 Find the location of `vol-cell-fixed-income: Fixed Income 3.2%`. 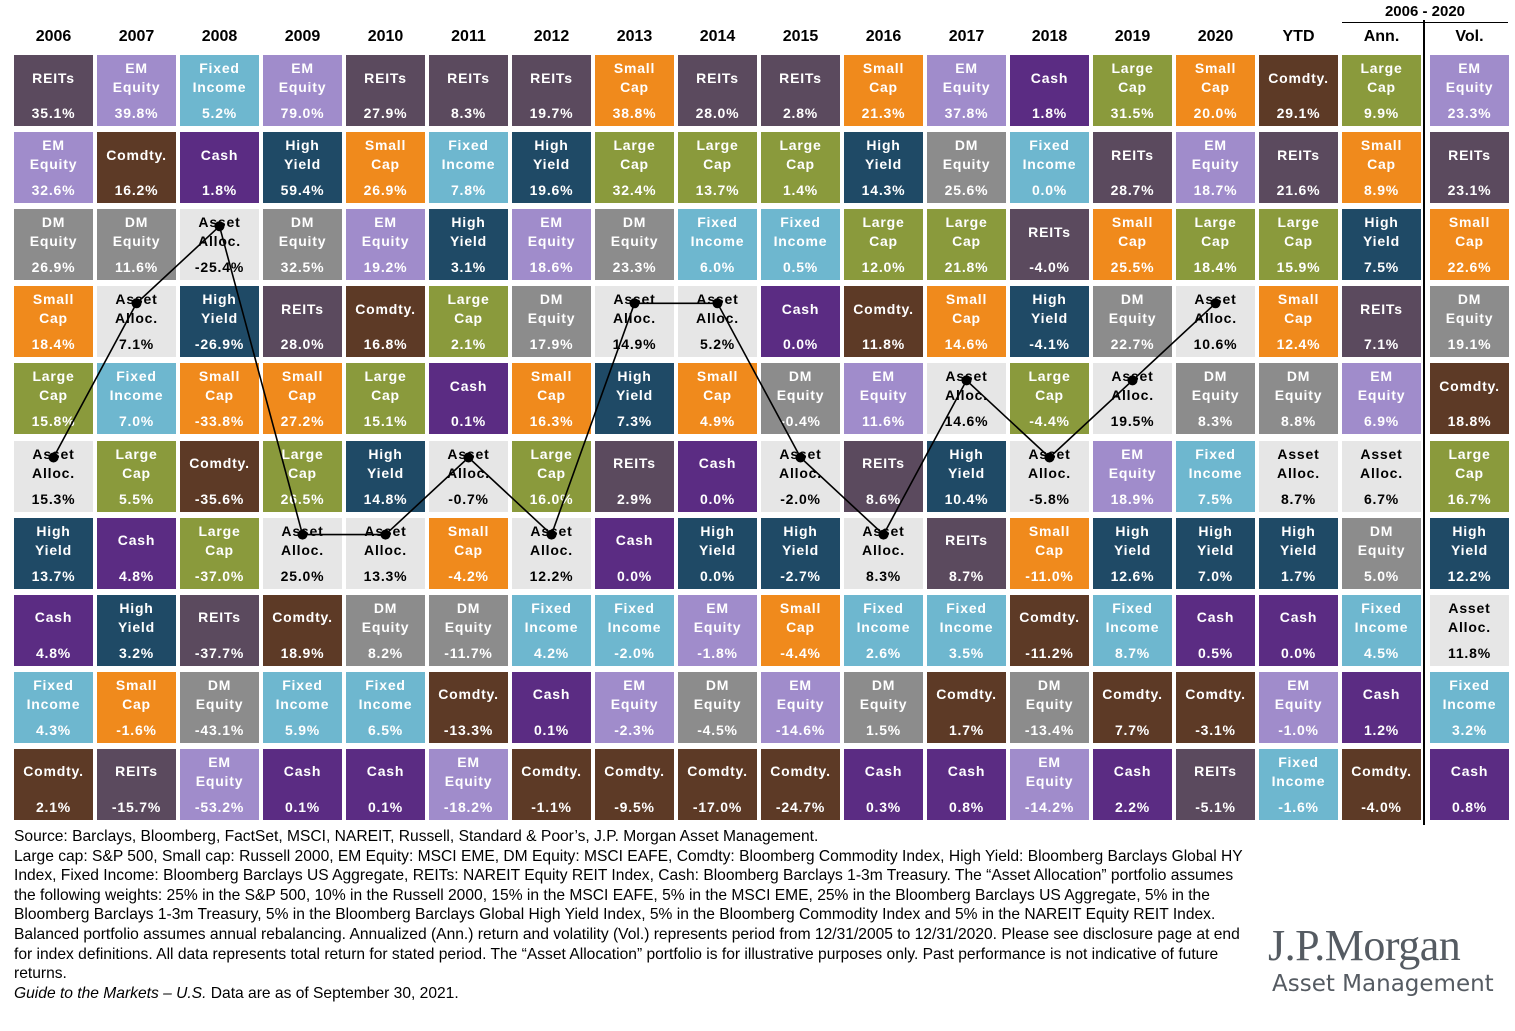

vol-cell-fixed-income: Fixed Income 3.2% is located at coordinates (1469, 707).